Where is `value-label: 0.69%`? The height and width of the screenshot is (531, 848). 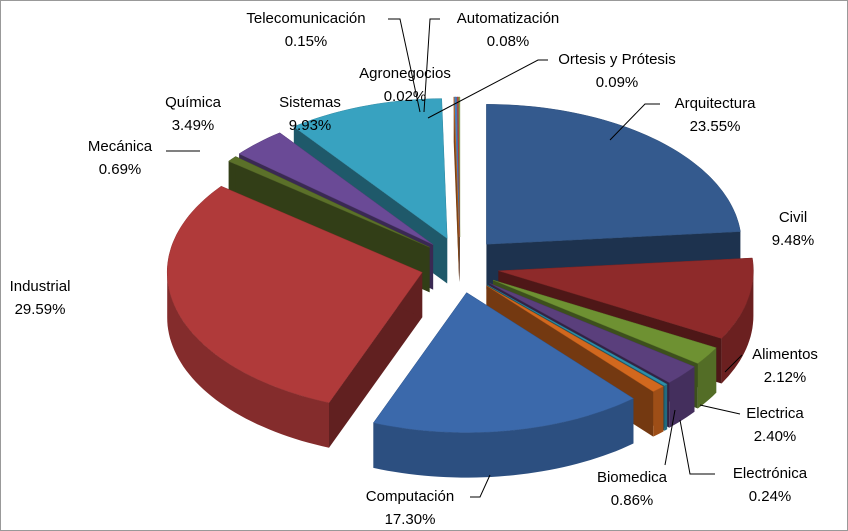 value-label: 0.69% is located at coordinates (120, 169).